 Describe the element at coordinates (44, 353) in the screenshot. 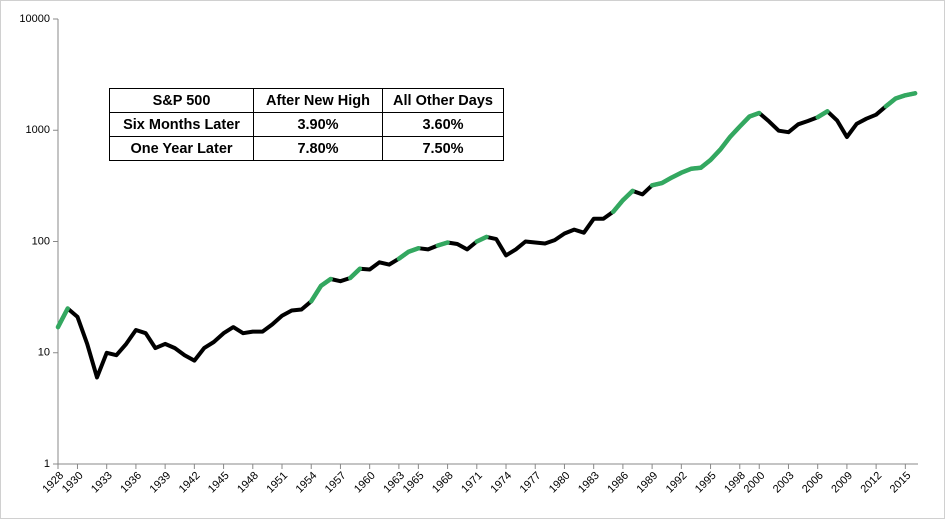

I see `y-tick-label: 10` at that location.